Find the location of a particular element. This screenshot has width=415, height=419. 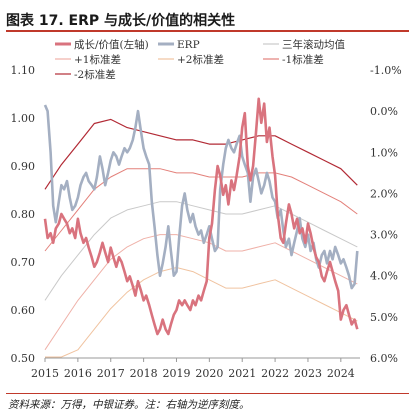

x-tick-label: 2022 is located at coordinates (275, 373).